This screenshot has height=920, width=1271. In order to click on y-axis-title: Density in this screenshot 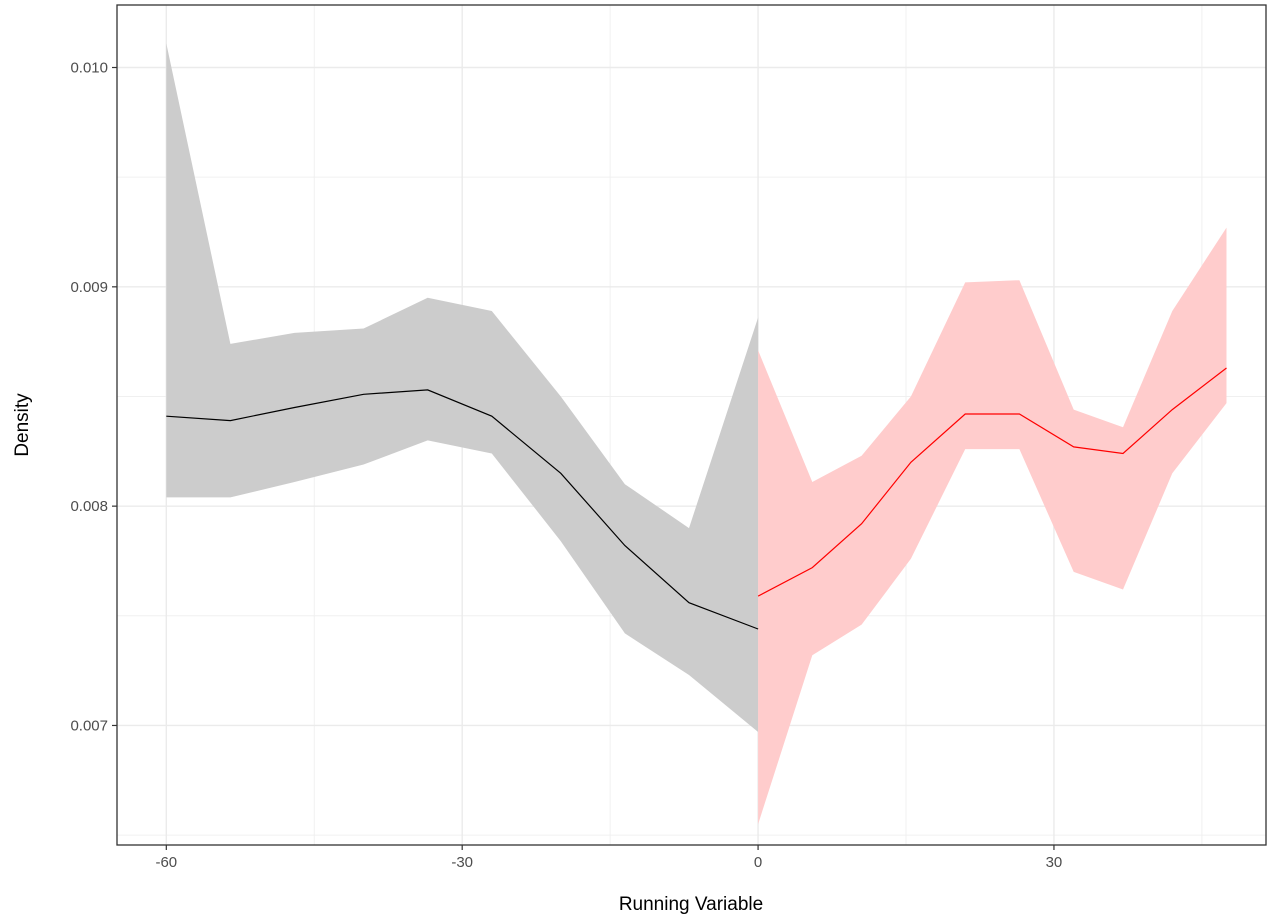, I will do `click(22, 425)`.